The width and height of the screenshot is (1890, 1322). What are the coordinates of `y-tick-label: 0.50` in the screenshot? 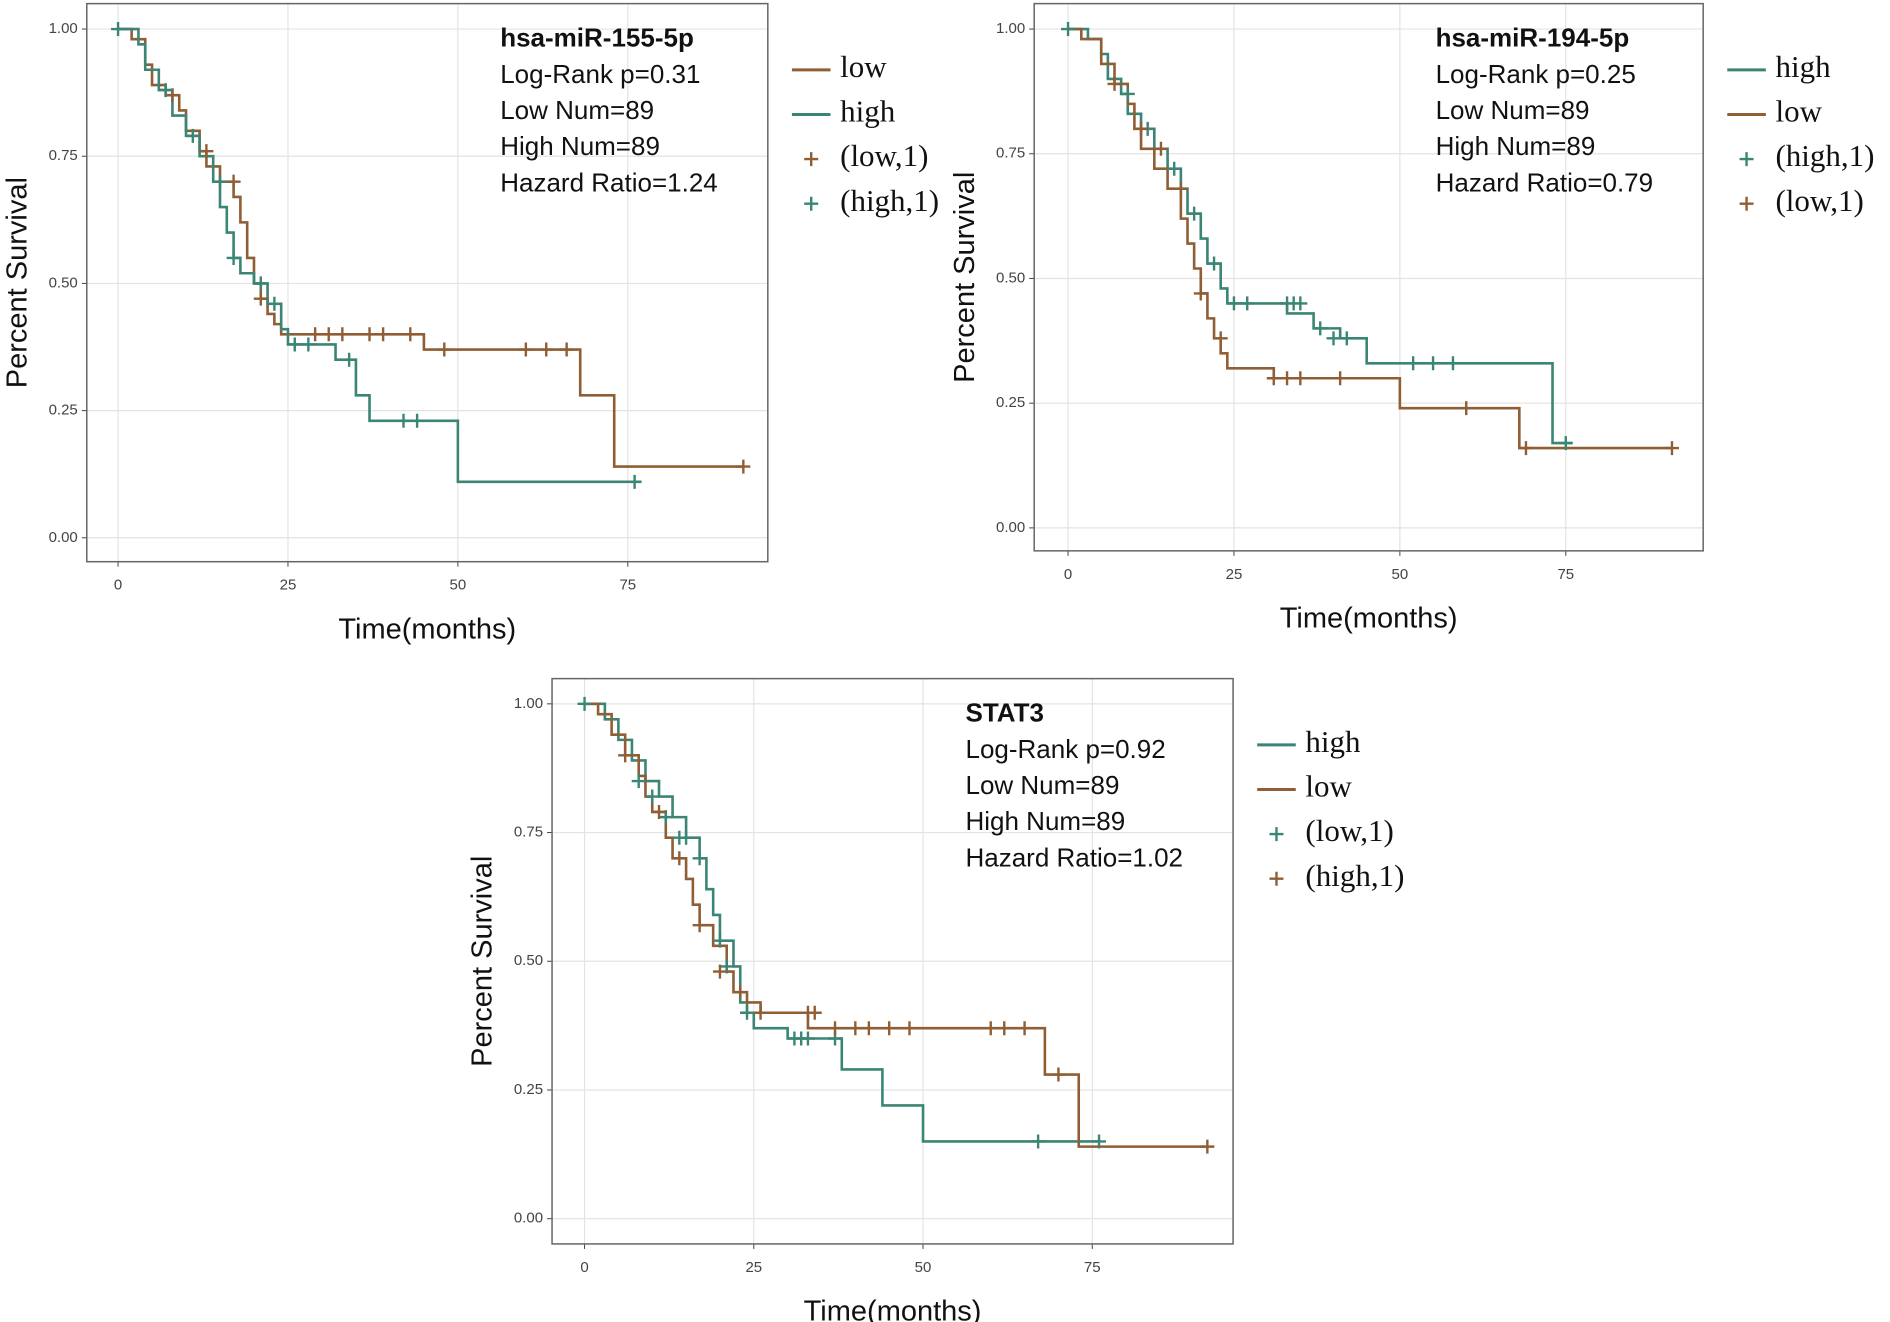 It's located at (63, 282).